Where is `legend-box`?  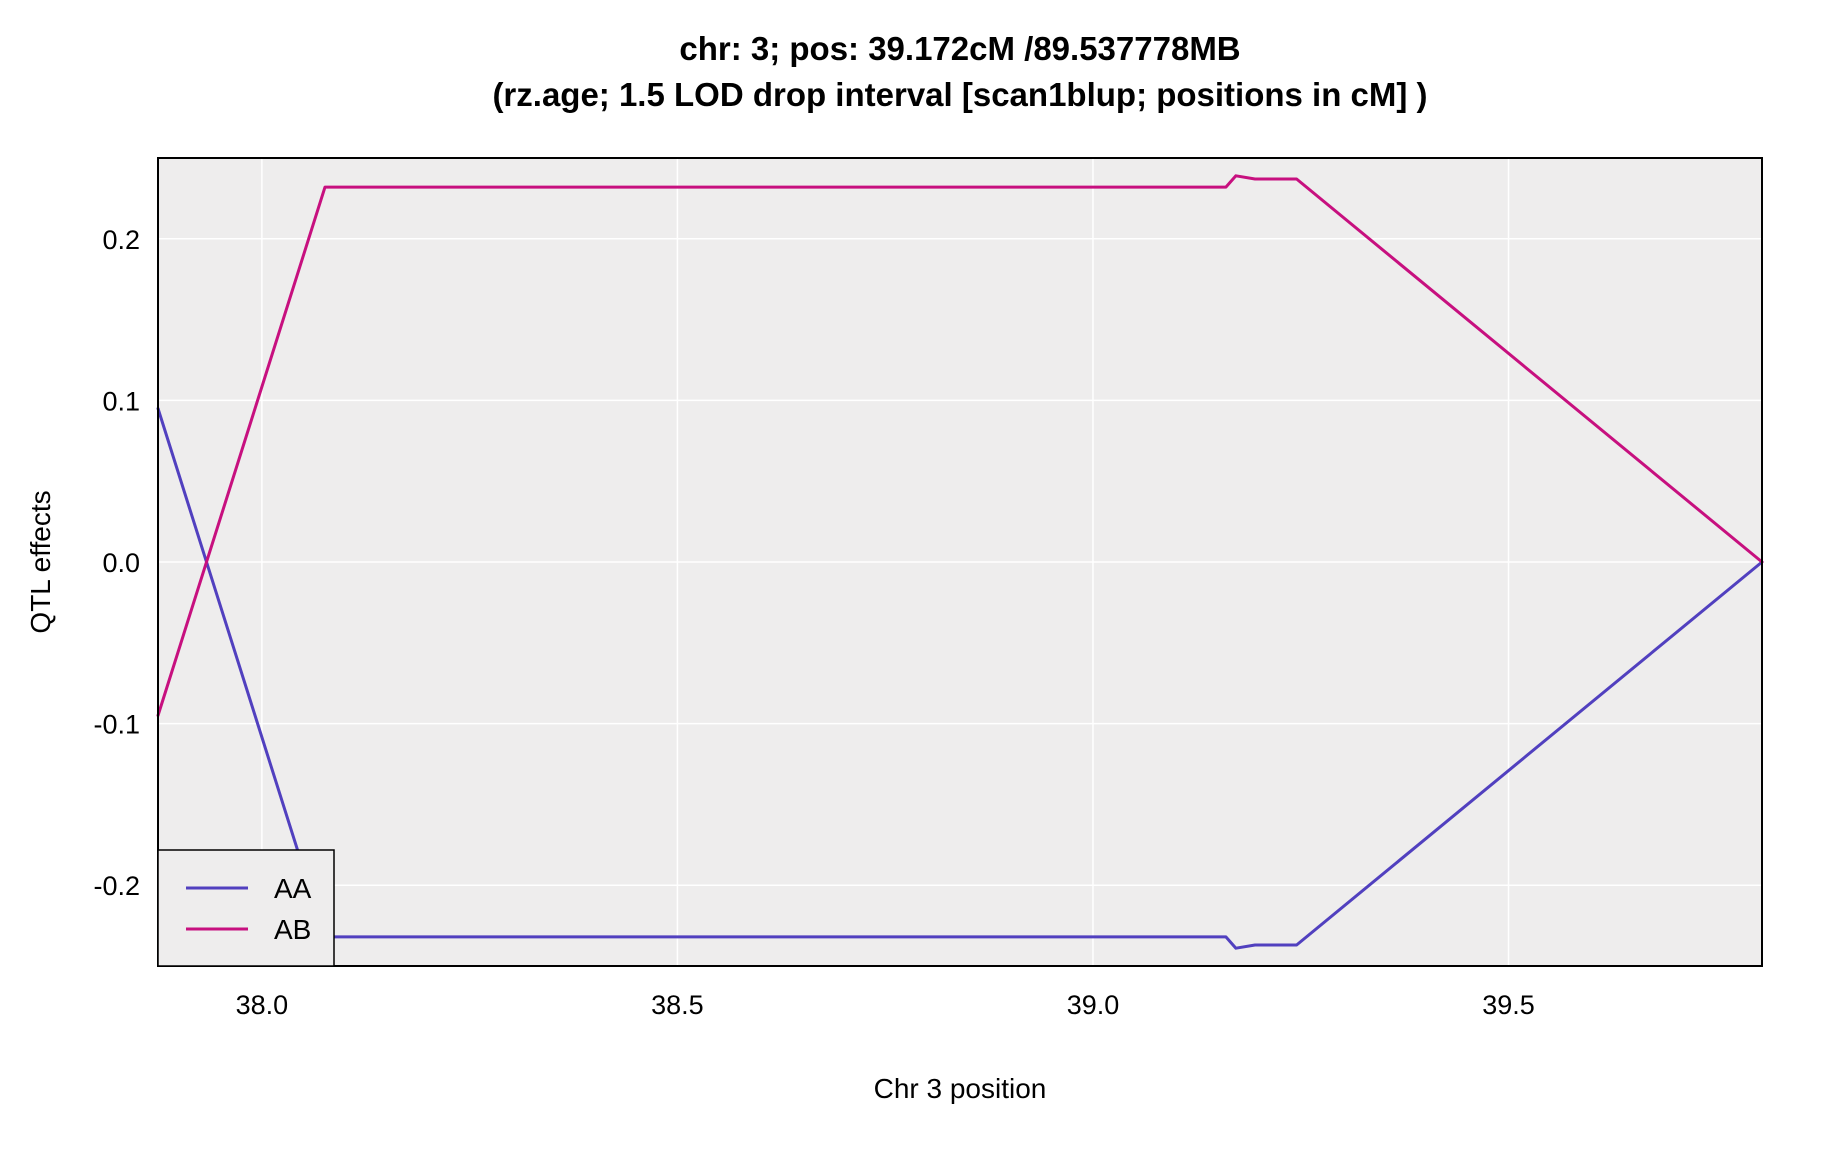 legend-box is located at coordinates (246, 908).